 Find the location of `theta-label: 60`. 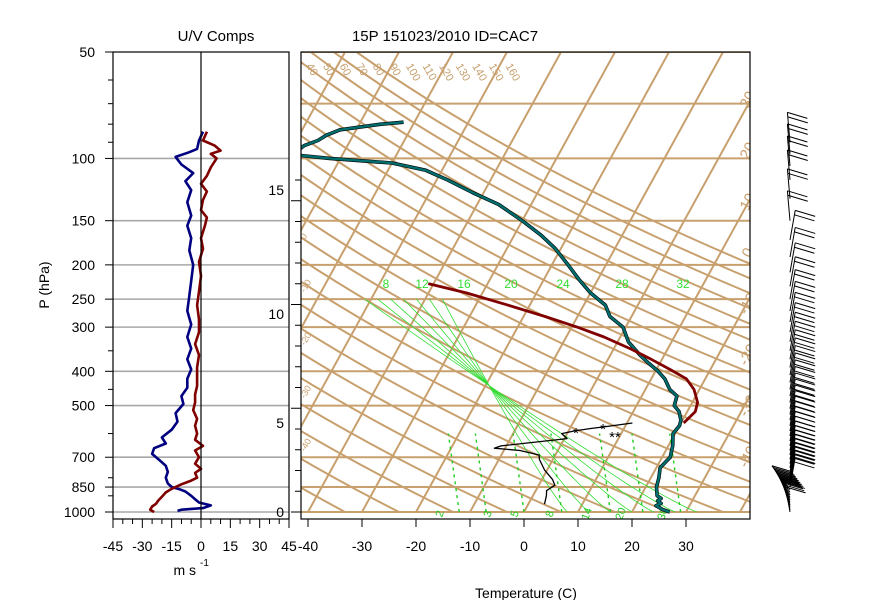

theta-label: 60 is located at coordinates (345, 70).